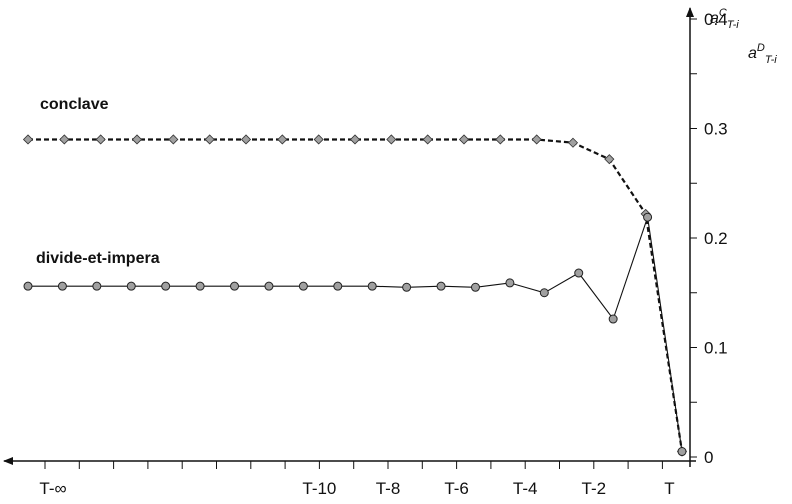 The image size is (792, 504). What do you see at coordinates (716, 348) in the screenshot?
I see `y-tick-label: 0.1` at bounding box center [716, 348].